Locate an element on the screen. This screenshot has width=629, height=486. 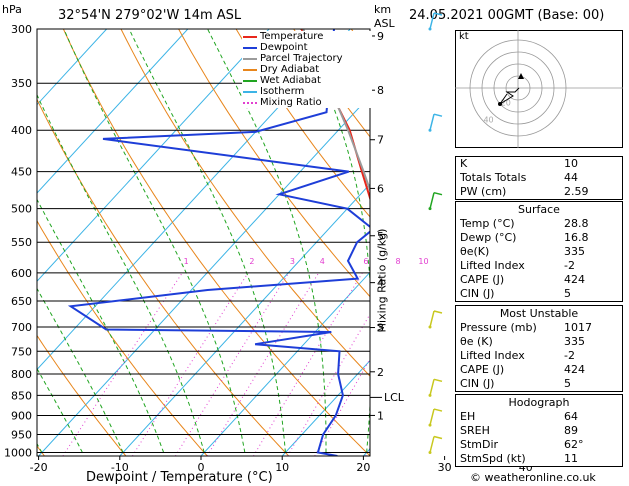
hodograph-ring-label: 20 is located at coordinates (506, 102).